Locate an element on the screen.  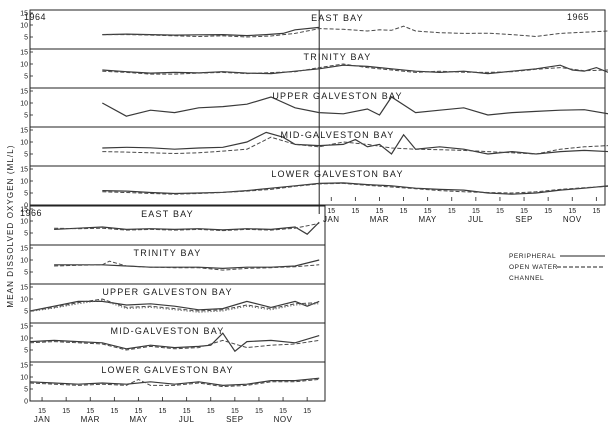
x-axis-1965-day-label-3: 15 is located at coordinates (404, 211).